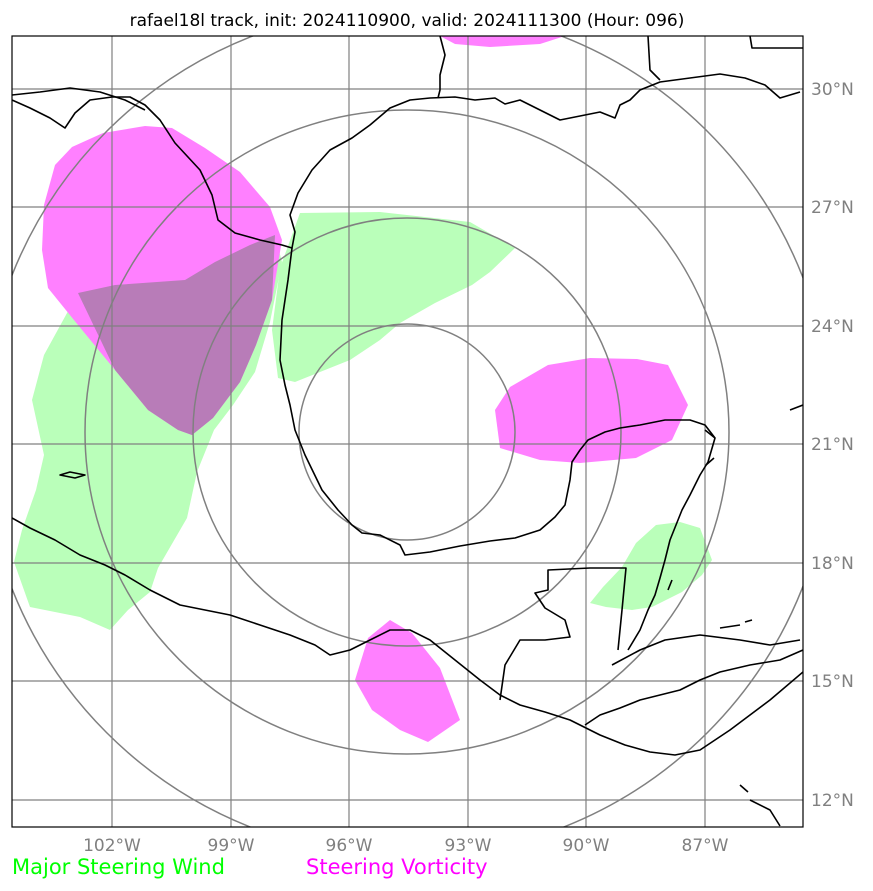  I want to click on x-tick-label: 99°W, so click(231, 846).